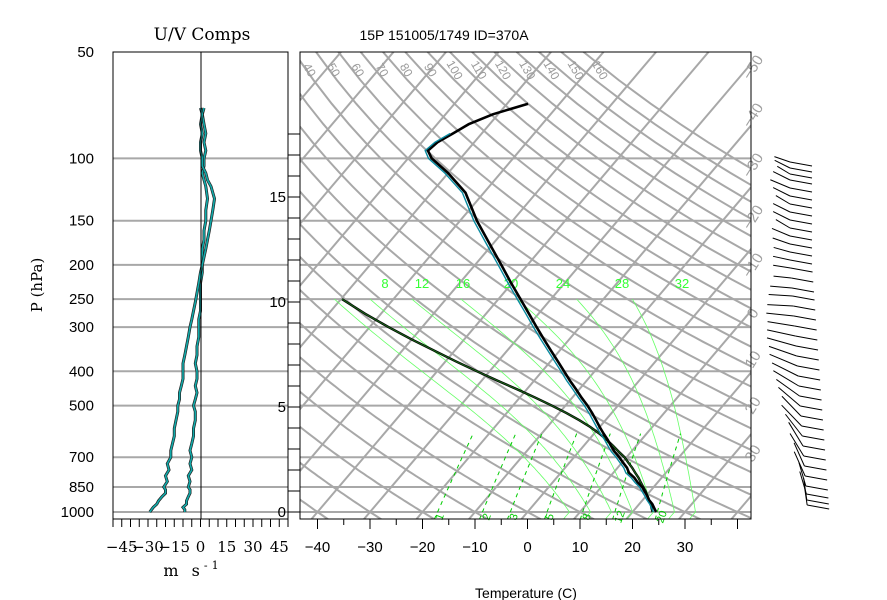  What do you see at coordinates (226, 547) in the screenshot?
I see `uv-speed-tick-label: 15` at bounding box center [226, 547].